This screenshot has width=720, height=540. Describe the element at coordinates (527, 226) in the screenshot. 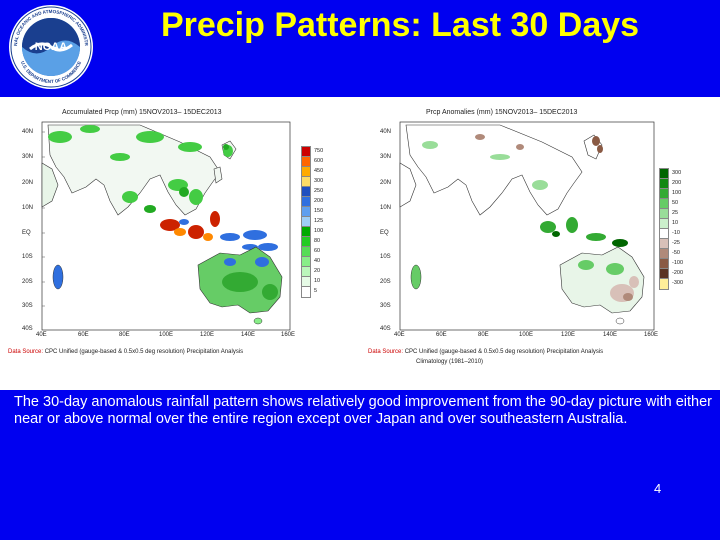

I see `precip-anomaly-map` at that location.